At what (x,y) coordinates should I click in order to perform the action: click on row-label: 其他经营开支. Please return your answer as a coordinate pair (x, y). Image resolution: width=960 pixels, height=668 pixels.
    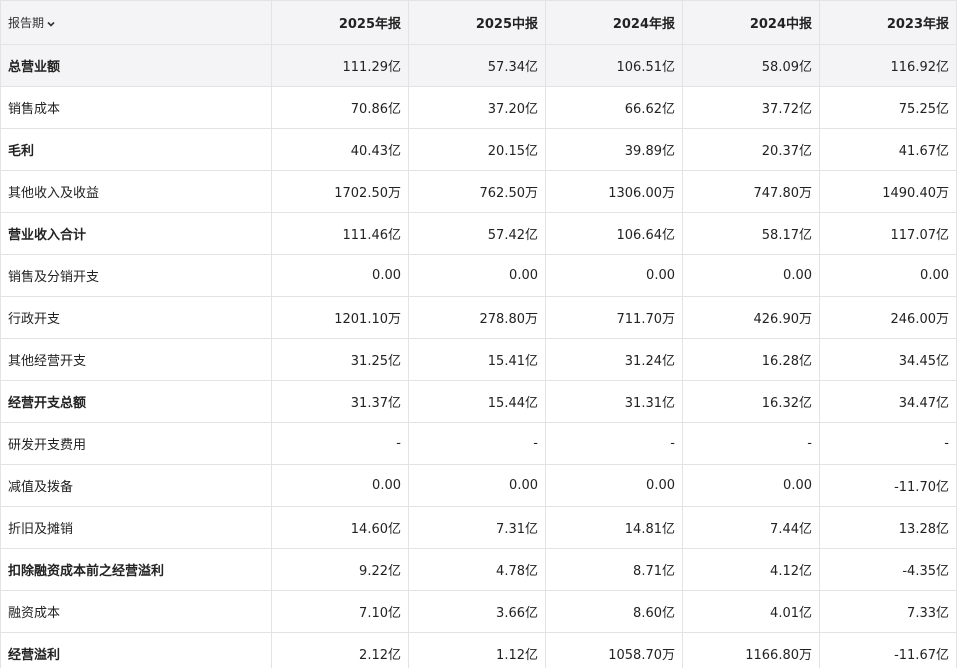
    Looking at the image, I should click on (136, 359).